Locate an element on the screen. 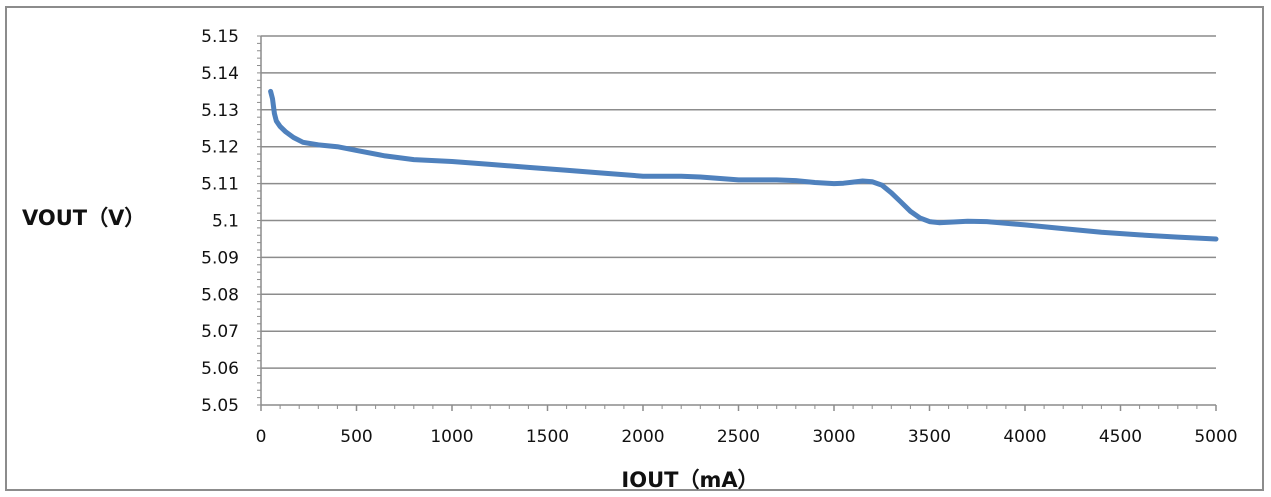  y-tick-label: 5.09 is located at coordinates (220, 258).